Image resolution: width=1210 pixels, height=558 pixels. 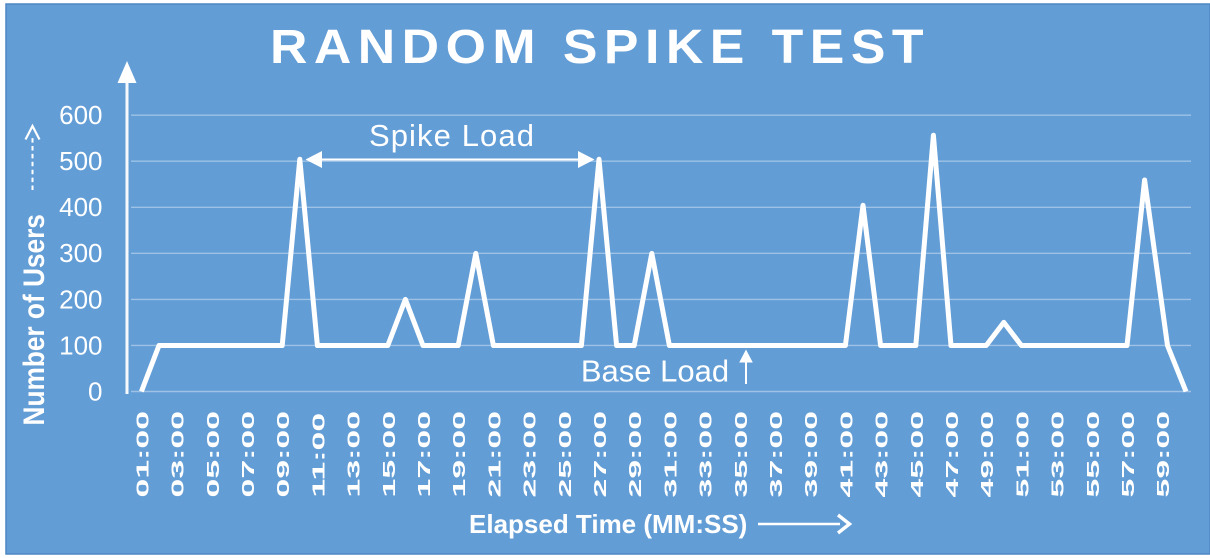 What do you see at coordinates (318, 455) in the screenshot?
I see `svg-text: 11:00` at bounding box center [318, 455].